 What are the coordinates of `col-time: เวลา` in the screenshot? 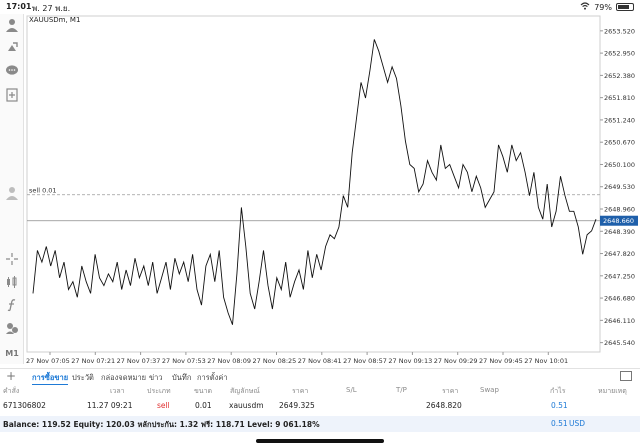 It's located at (117, 391).